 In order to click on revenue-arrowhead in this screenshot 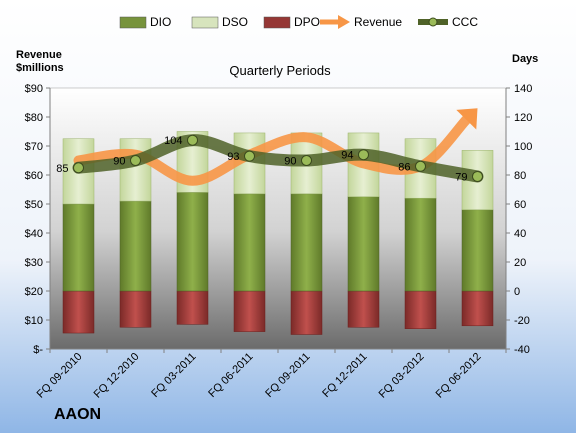, I will do `click(467, 119)`.